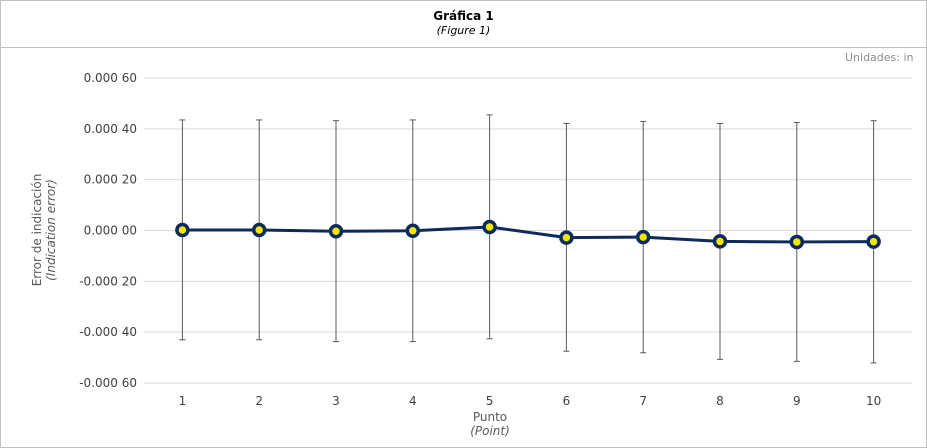 The width and height of the screenshot is (927, 448). I want to click on x-tick-label: 10, so click(873, 401).